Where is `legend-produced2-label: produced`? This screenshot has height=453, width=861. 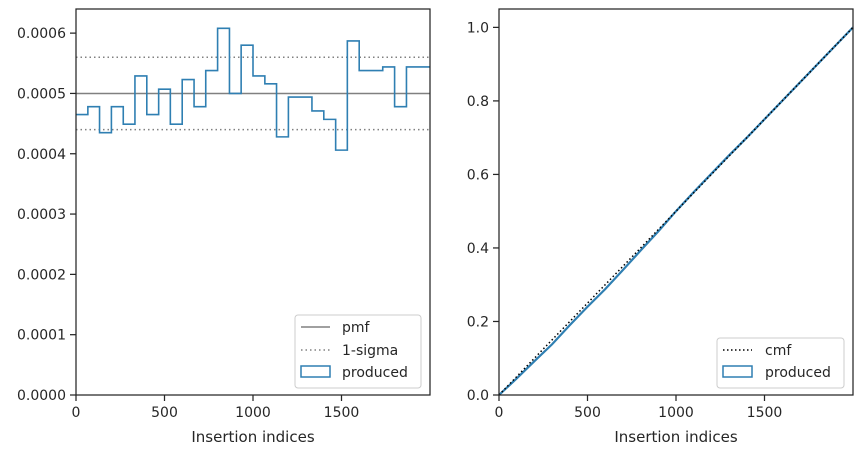
legend-produced2-label: produced is located at coordinates (798, 373).